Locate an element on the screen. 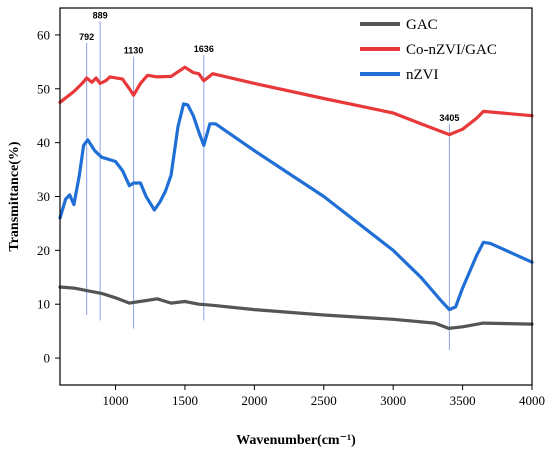  legend-label-0: GAC is located at coordinates (422, 25).